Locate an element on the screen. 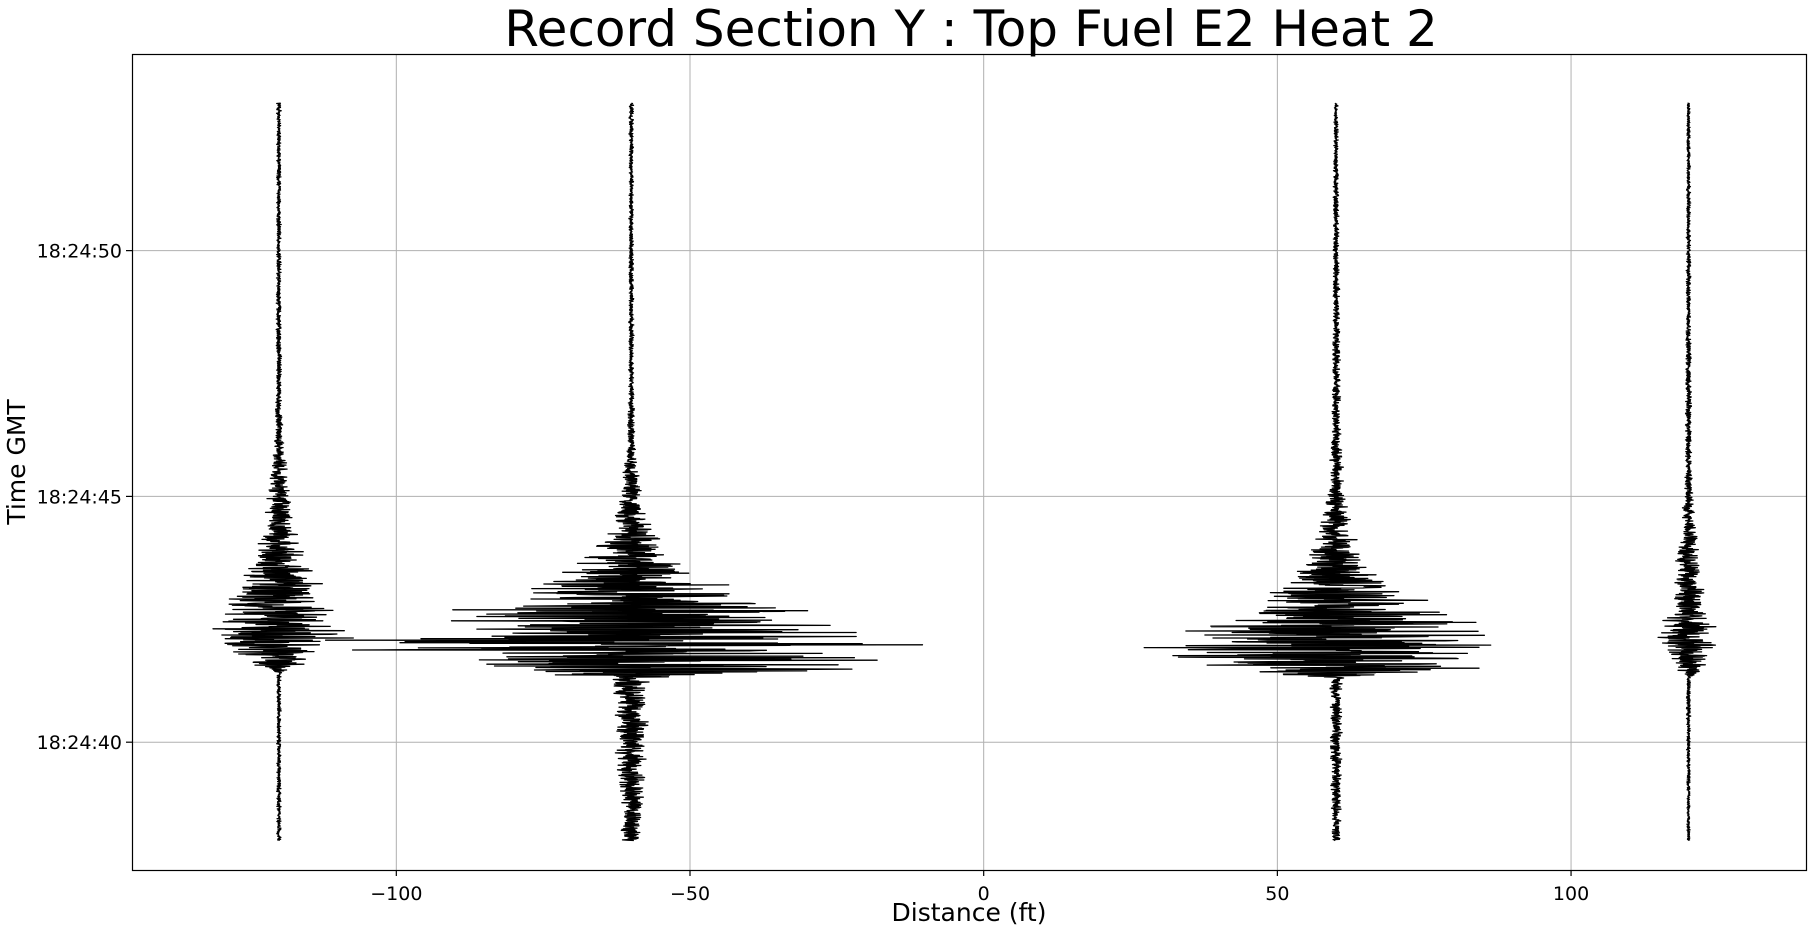  x-tick-label: −100 is located at coordinates (396, 894).